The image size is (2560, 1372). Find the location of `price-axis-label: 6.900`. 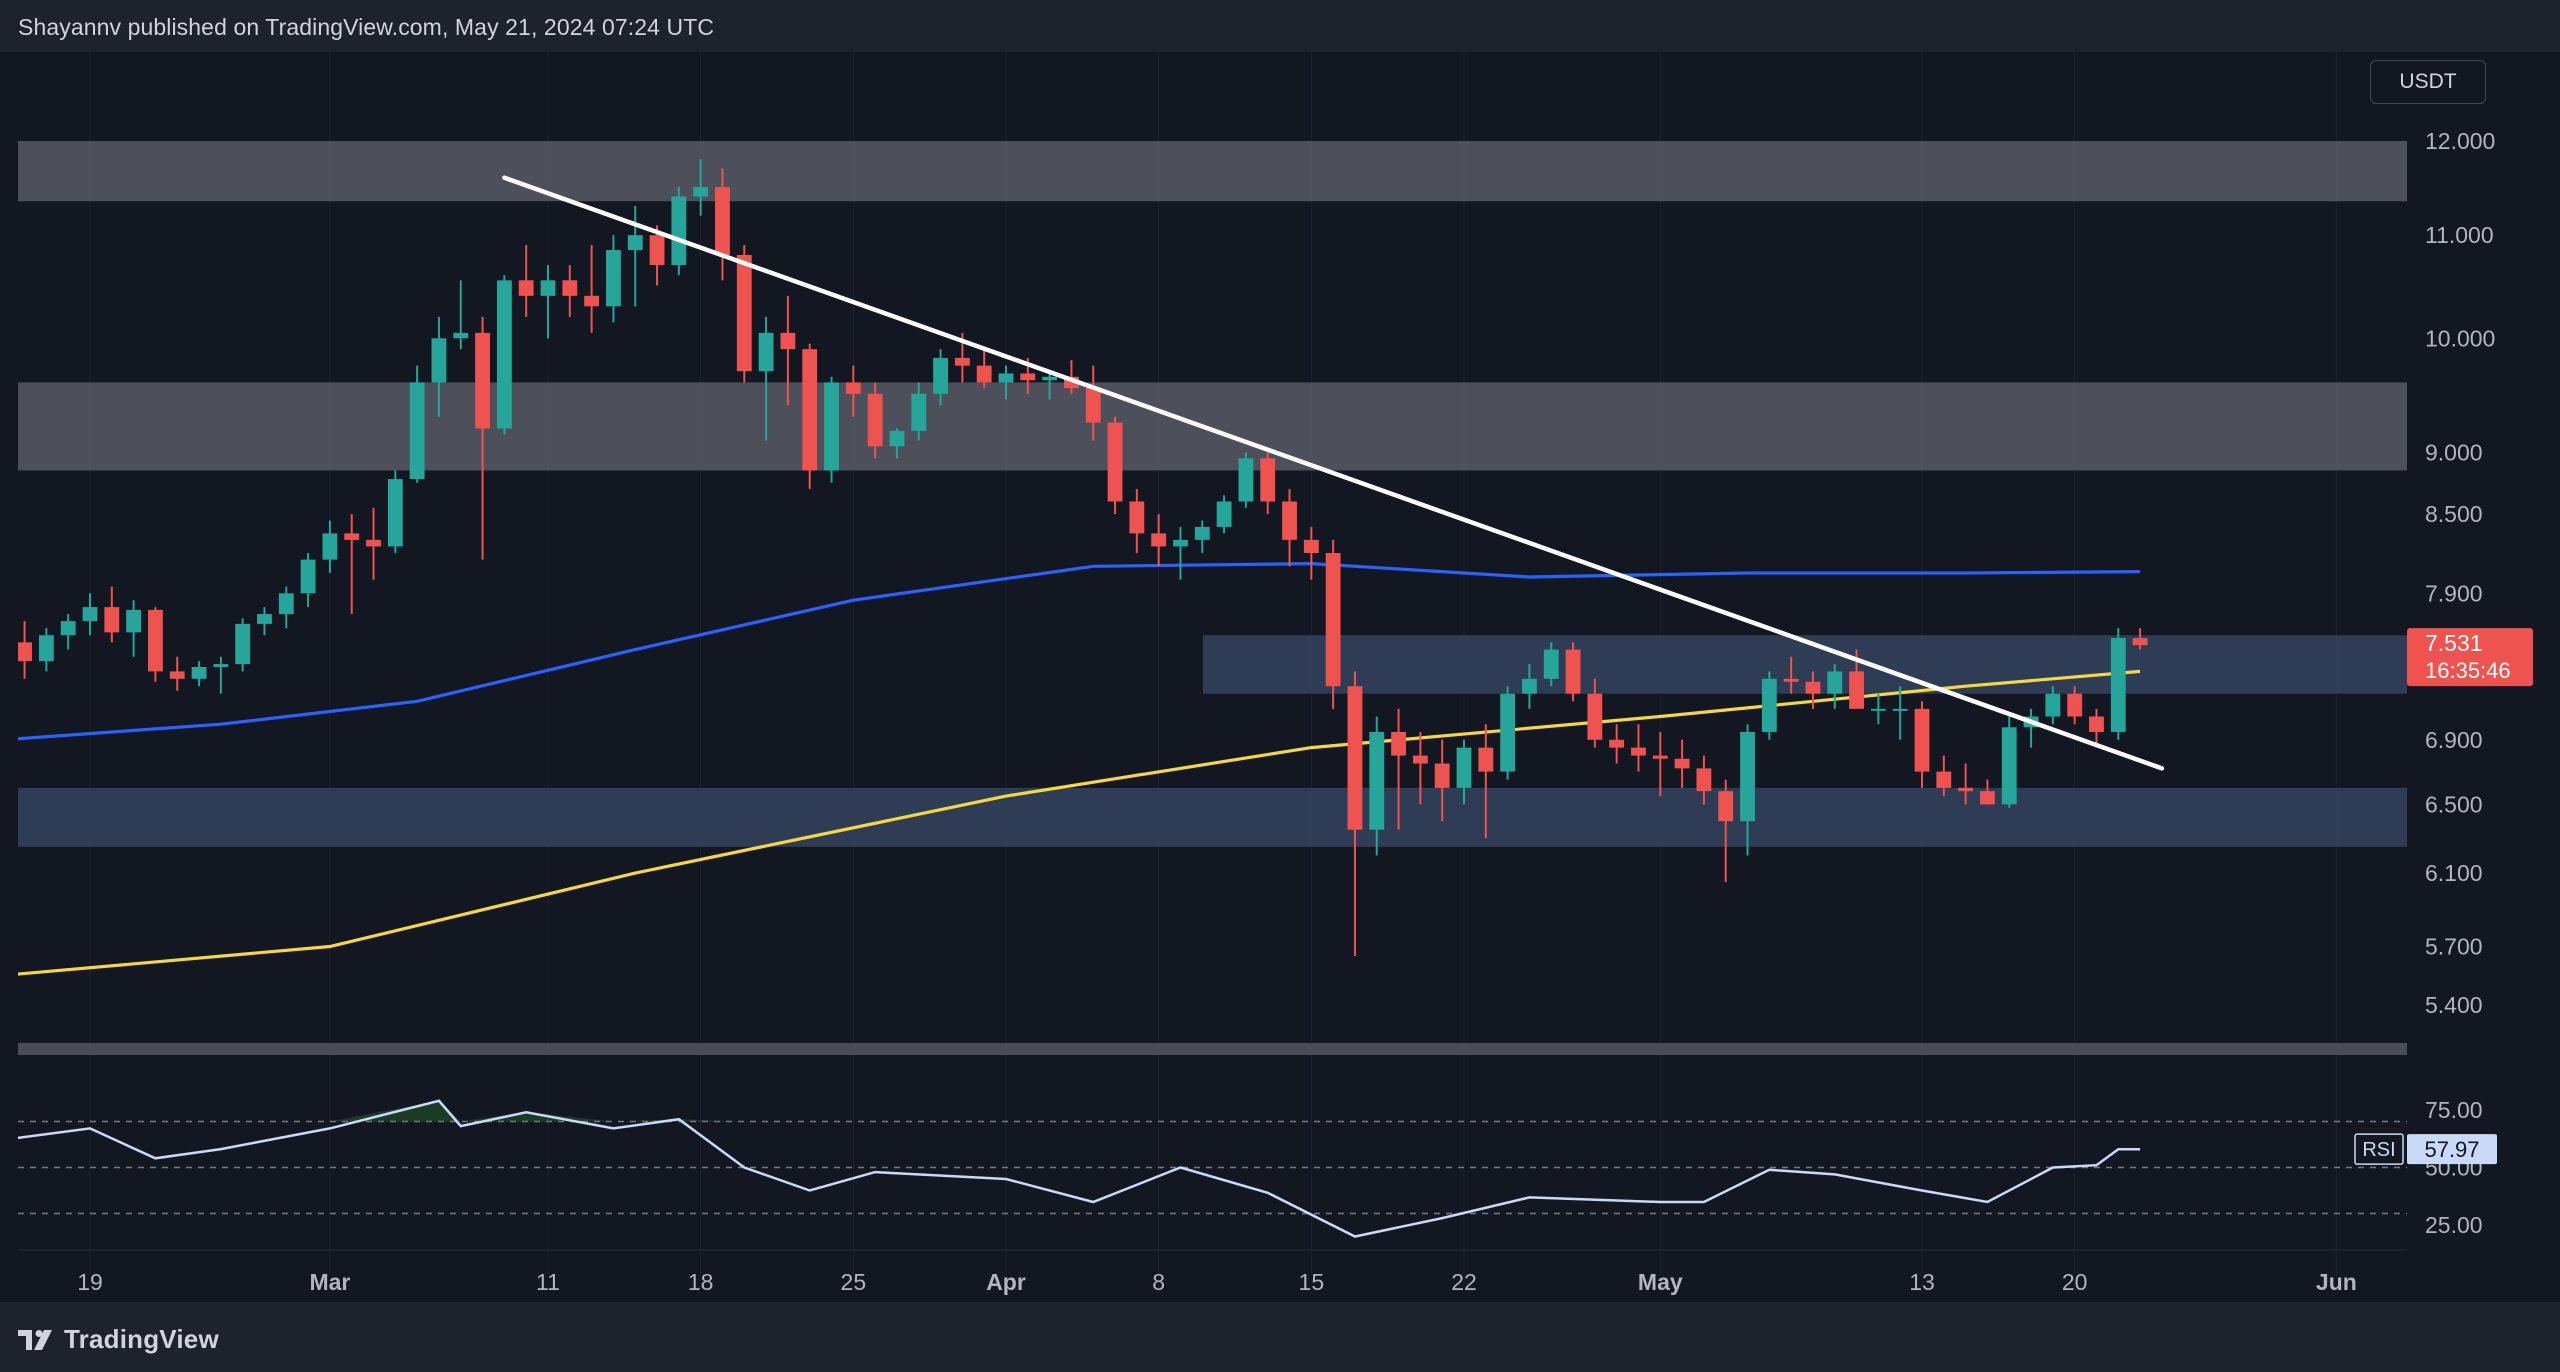

price-axis-label: 6.900 is located at coordinates (2454, 740).